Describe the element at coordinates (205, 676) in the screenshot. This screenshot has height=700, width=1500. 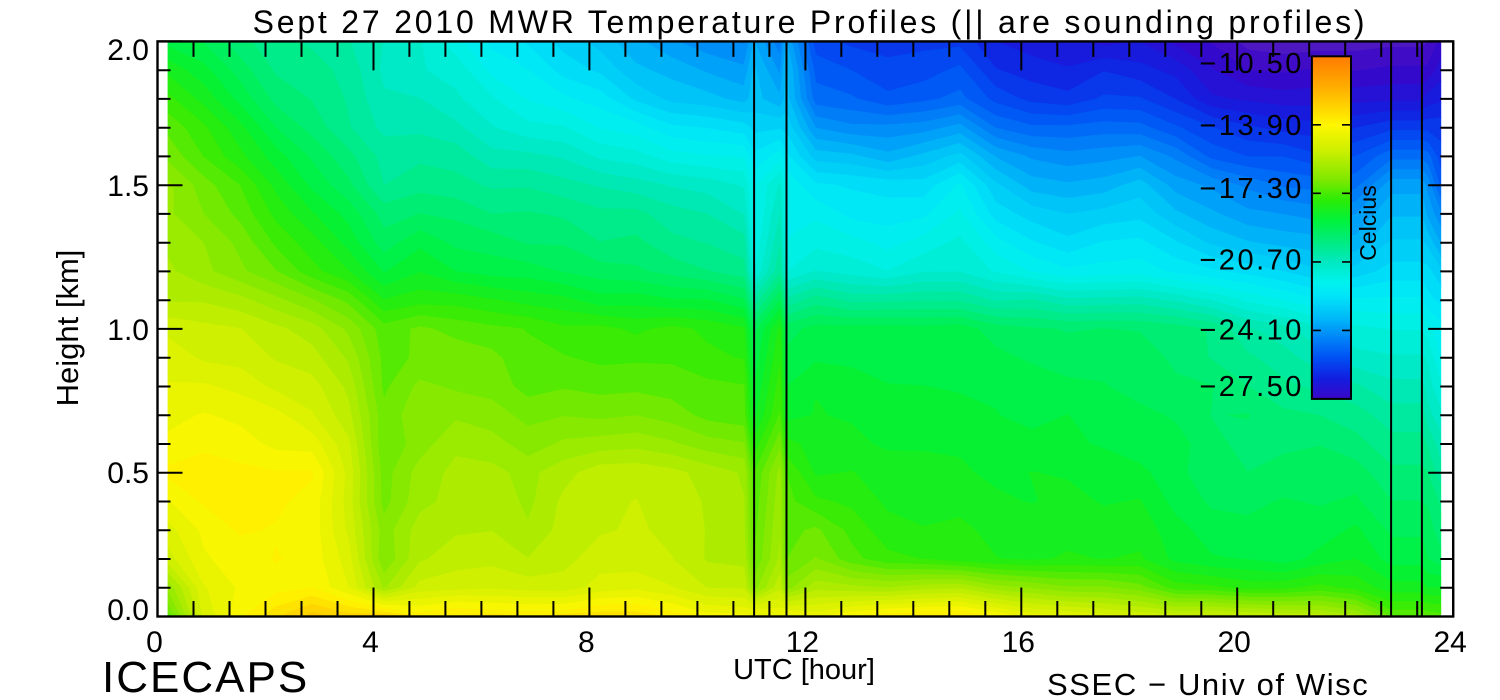
I see `svg-text: ICECAPS` at that location.